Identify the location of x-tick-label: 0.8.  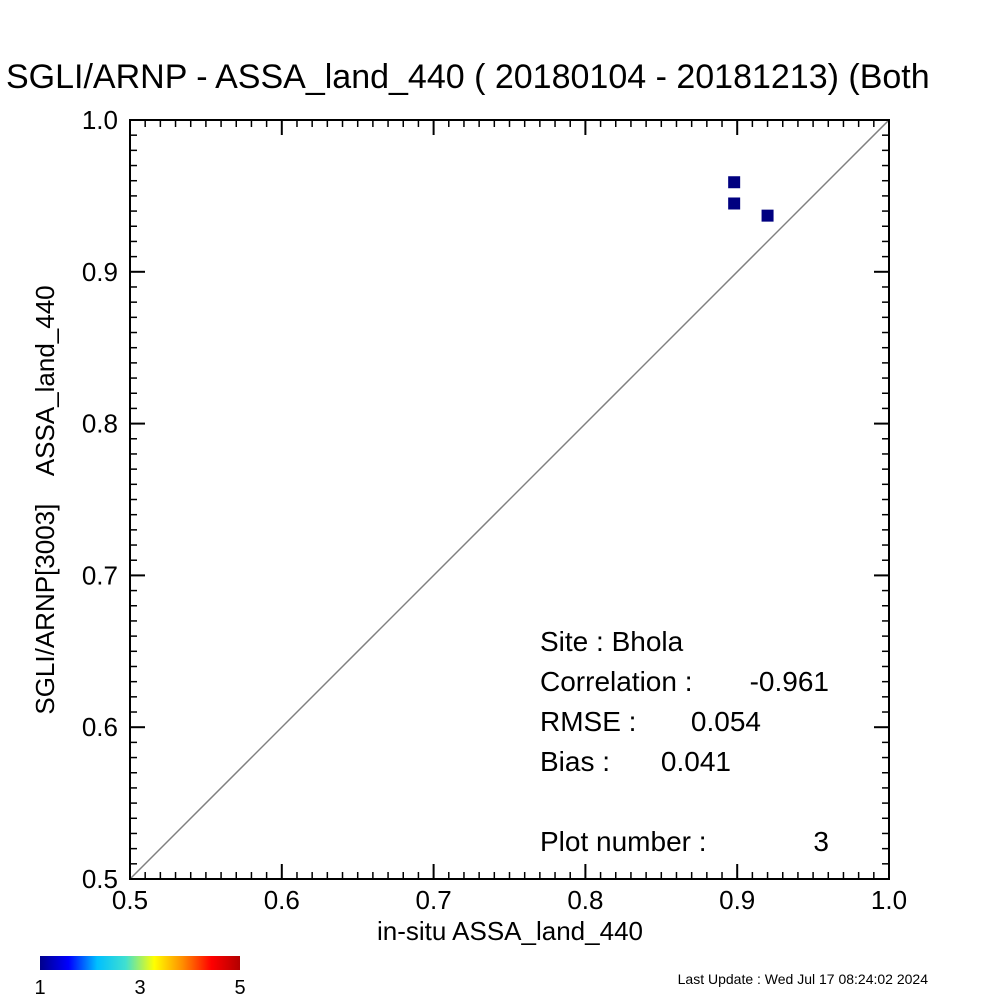
(585, 900).